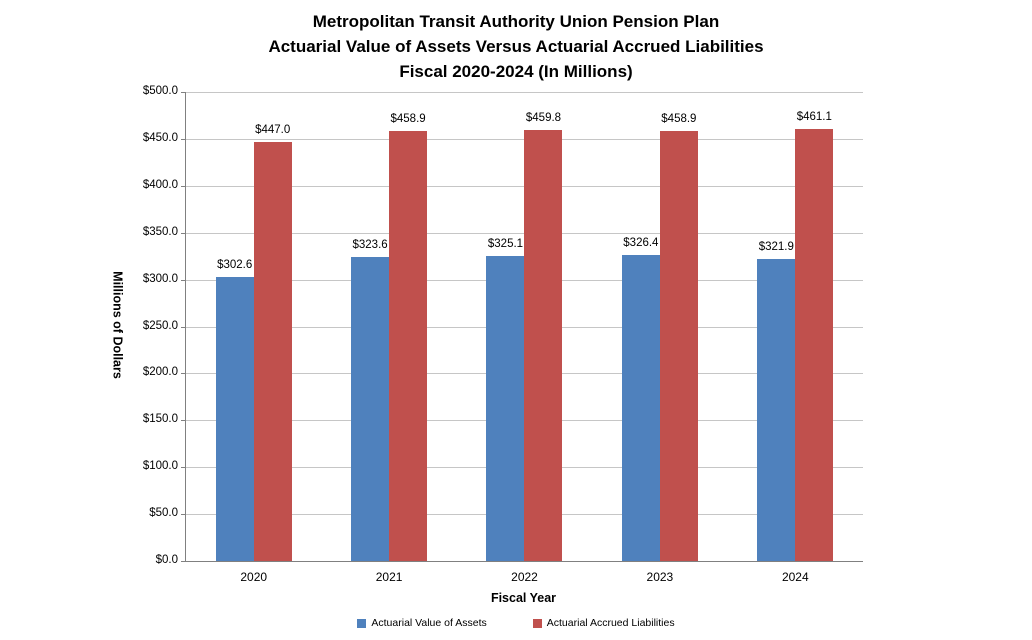 This screenshot has width=1032, height=640. Describe the element at coordinates (160, 184) in the screenshot. I see `y-tick-label: $400.0` at that location.